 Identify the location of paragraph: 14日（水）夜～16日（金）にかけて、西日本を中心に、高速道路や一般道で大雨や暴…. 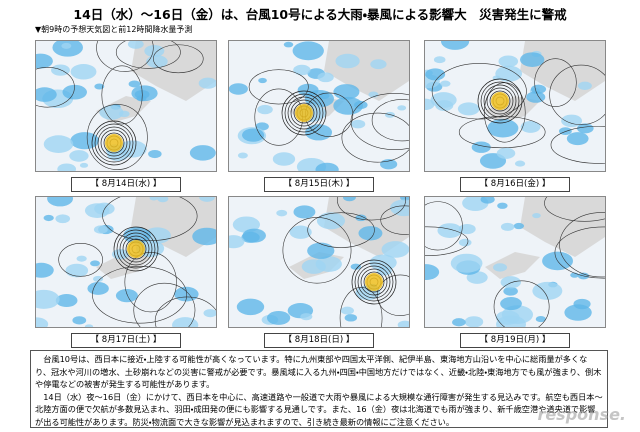
(319, 409).